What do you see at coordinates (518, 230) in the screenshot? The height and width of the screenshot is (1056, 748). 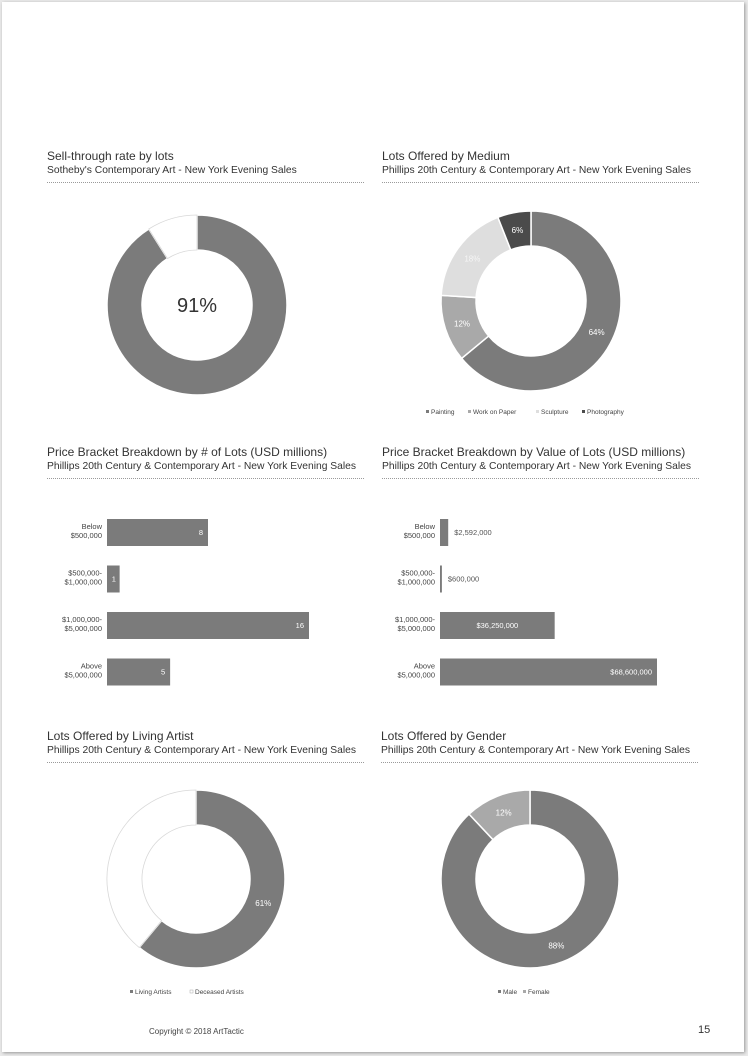 I see `slice-label-photography: 6%` at bounding box center [518, 230].